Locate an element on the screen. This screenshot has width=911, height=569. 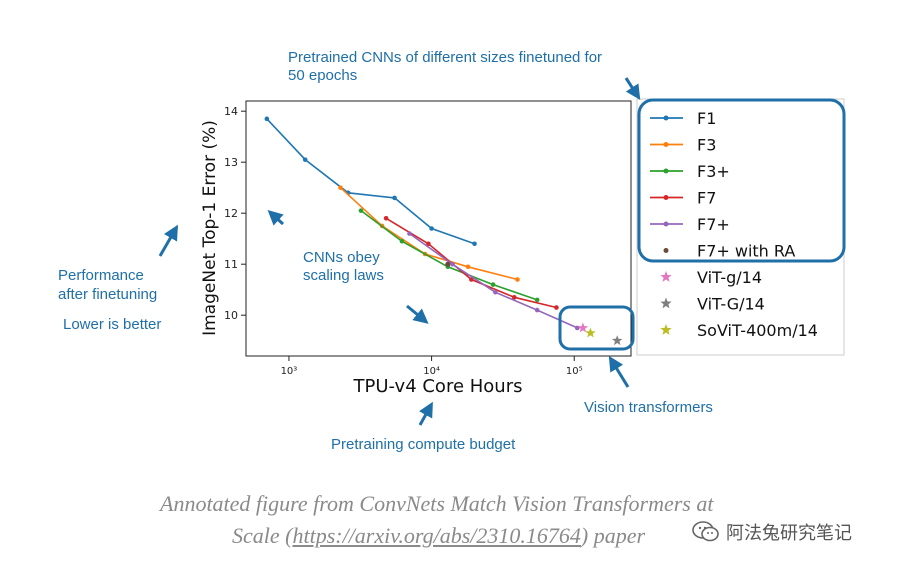
arrow-vision-transformers is located at coordinates (619, 371).